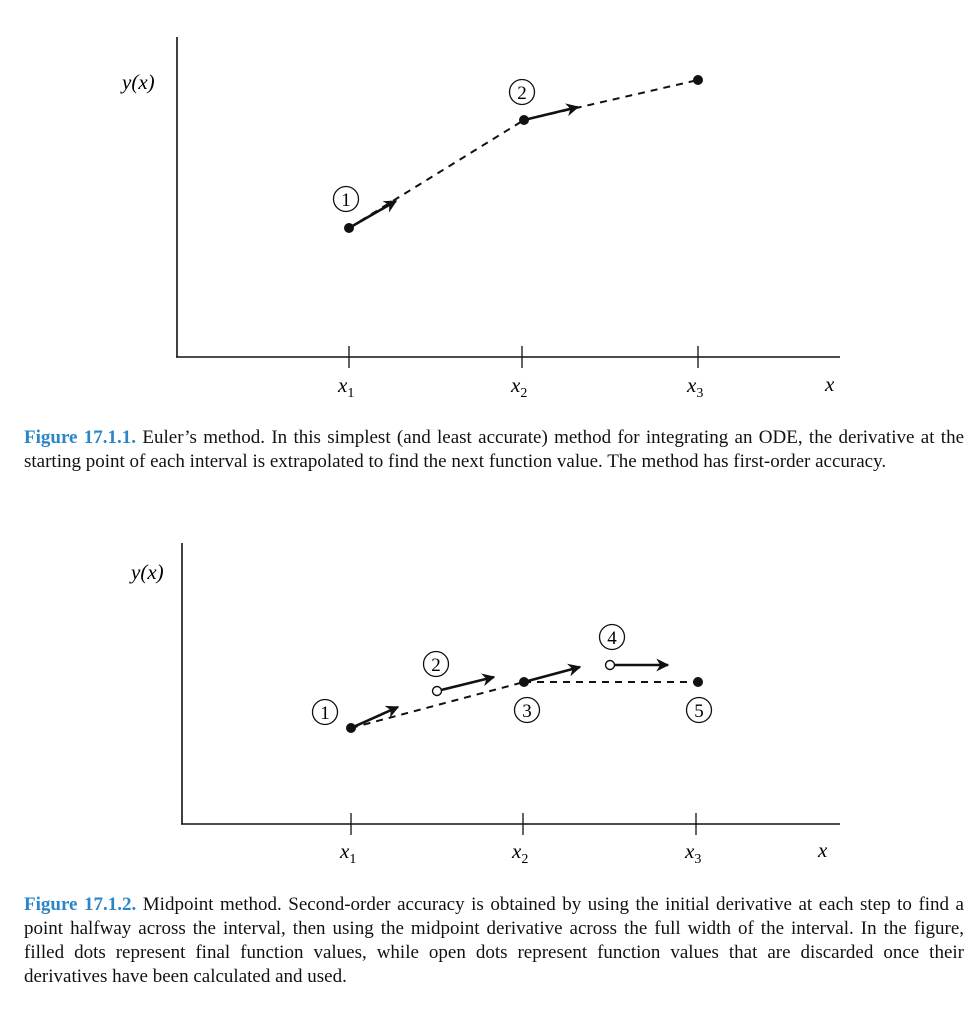  Describe the element at coordinates (519, 853) in the screenshot. I see `figure2-tick-label-x2: x2` at that location.